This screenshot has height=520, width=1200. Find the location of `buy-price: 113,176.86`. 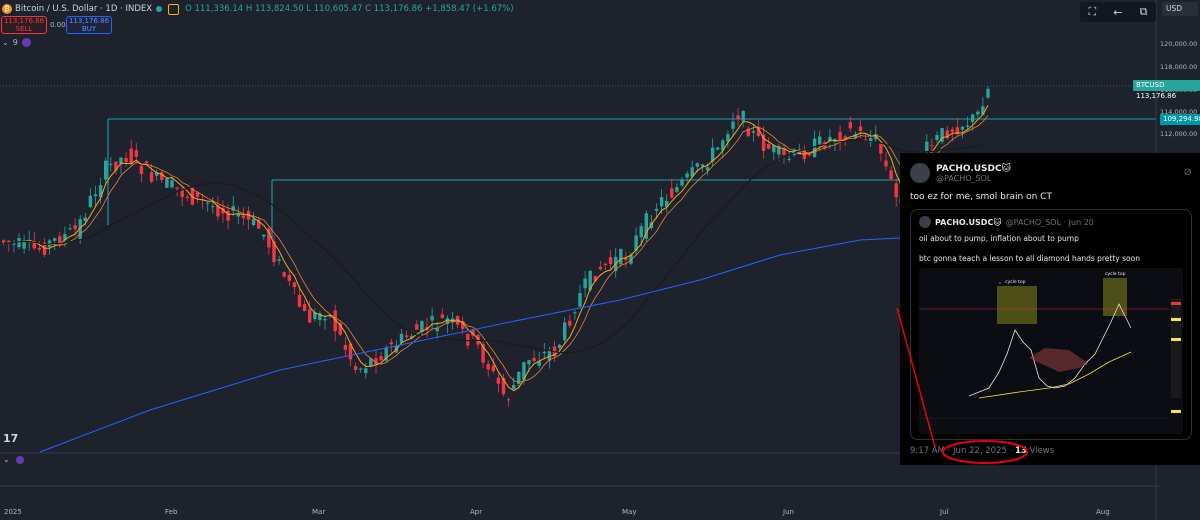

buy-price: 113,176.86 is located at coordinates (89, 21).